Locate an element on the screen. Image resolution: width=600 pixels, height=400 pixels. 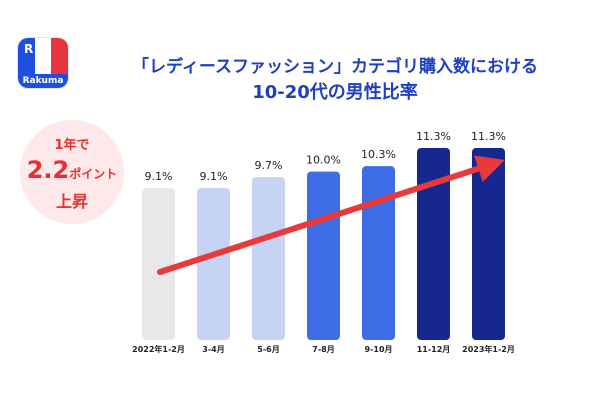
trend-arrow-line is located at coordinates (319, 220).